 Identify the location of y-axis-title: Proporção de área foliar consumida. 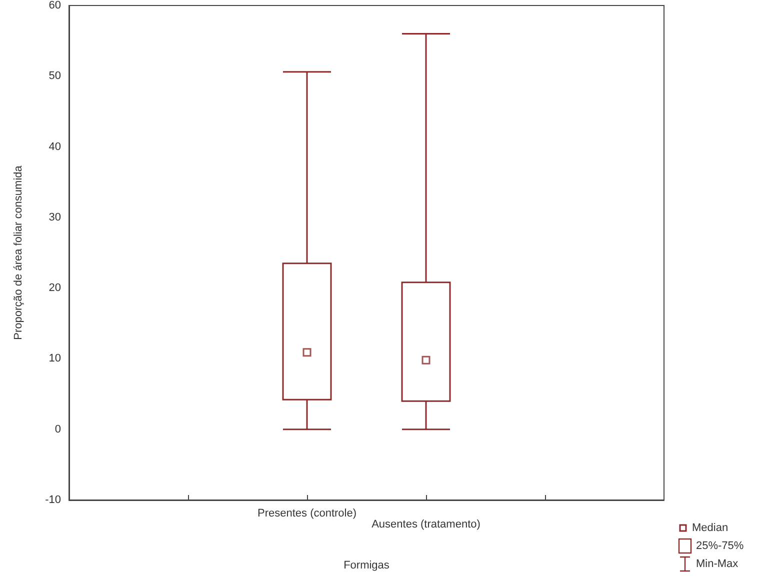
(18, 252).